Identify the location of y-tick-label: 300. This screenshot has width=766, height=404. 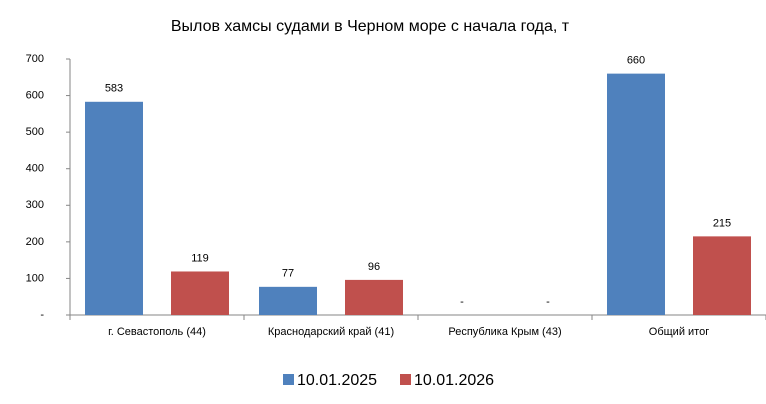
(35, 205).